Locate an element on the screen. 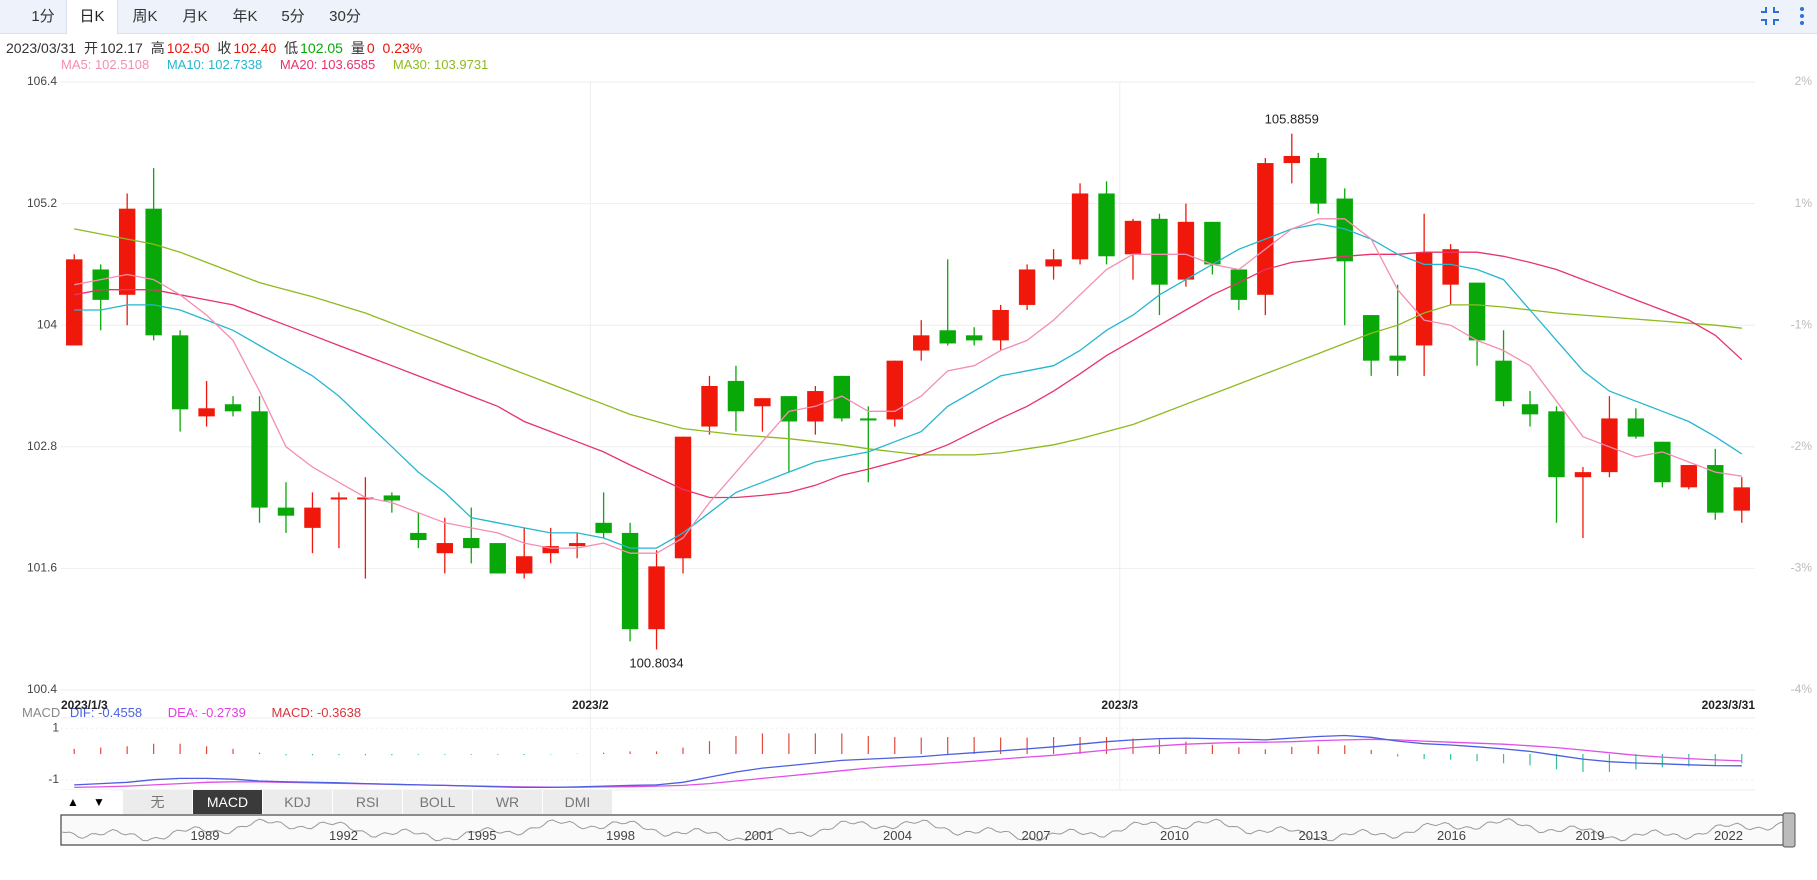 The height and width of the screenshot is (880, 1817). tab-weekly-k: 周K is located at coordinates (145, 16).